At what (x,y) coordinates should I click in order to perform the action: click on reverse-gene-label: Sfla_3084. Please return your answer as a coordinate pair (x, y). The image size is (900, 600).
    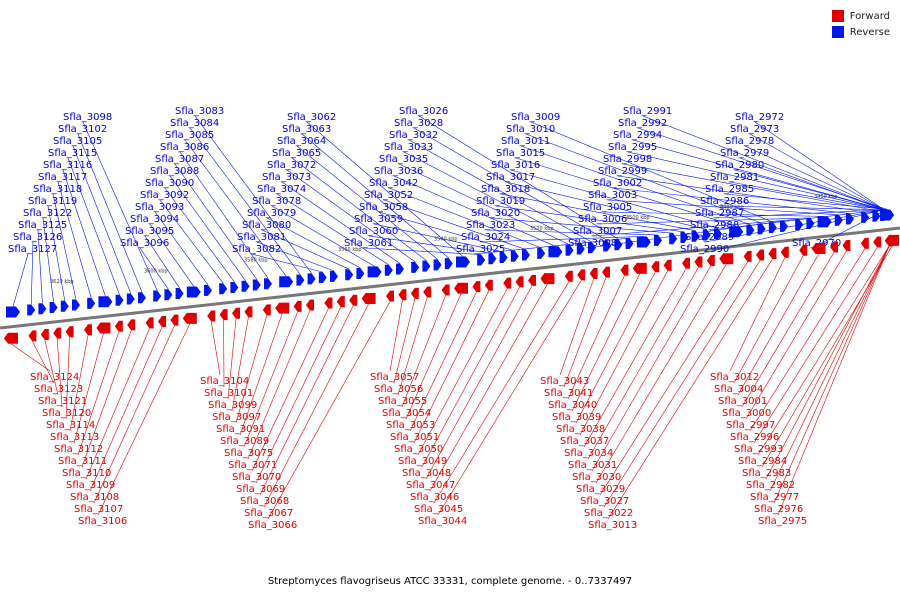
    Looking at the image, I should click on (194, 123).